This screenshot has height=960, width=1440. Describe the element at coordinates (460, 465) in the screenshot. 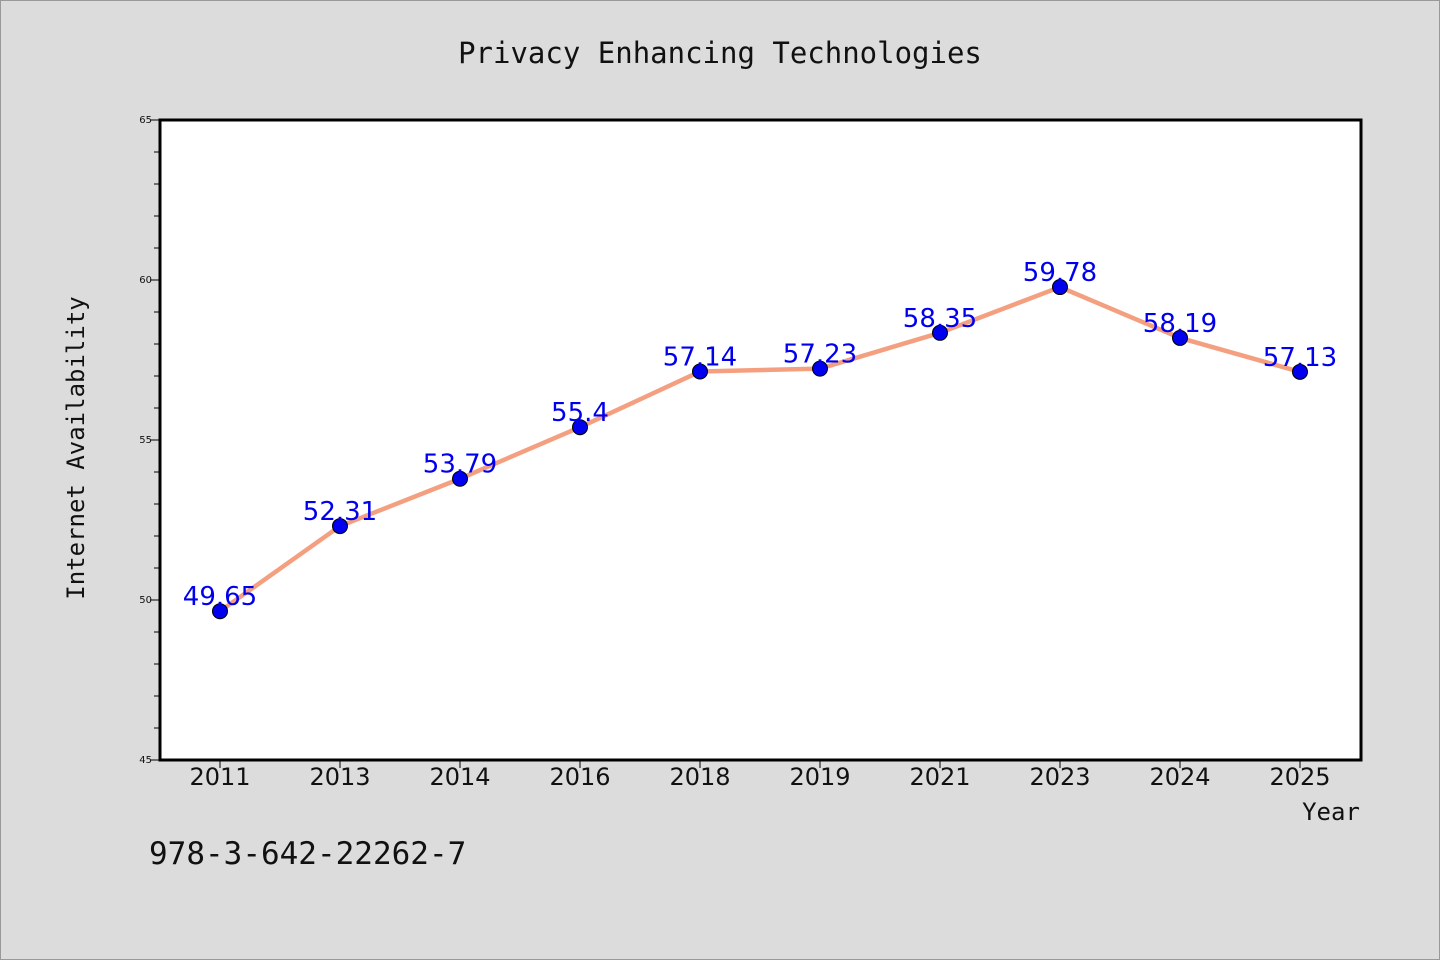

I see `data-label: 53.79` at that location.